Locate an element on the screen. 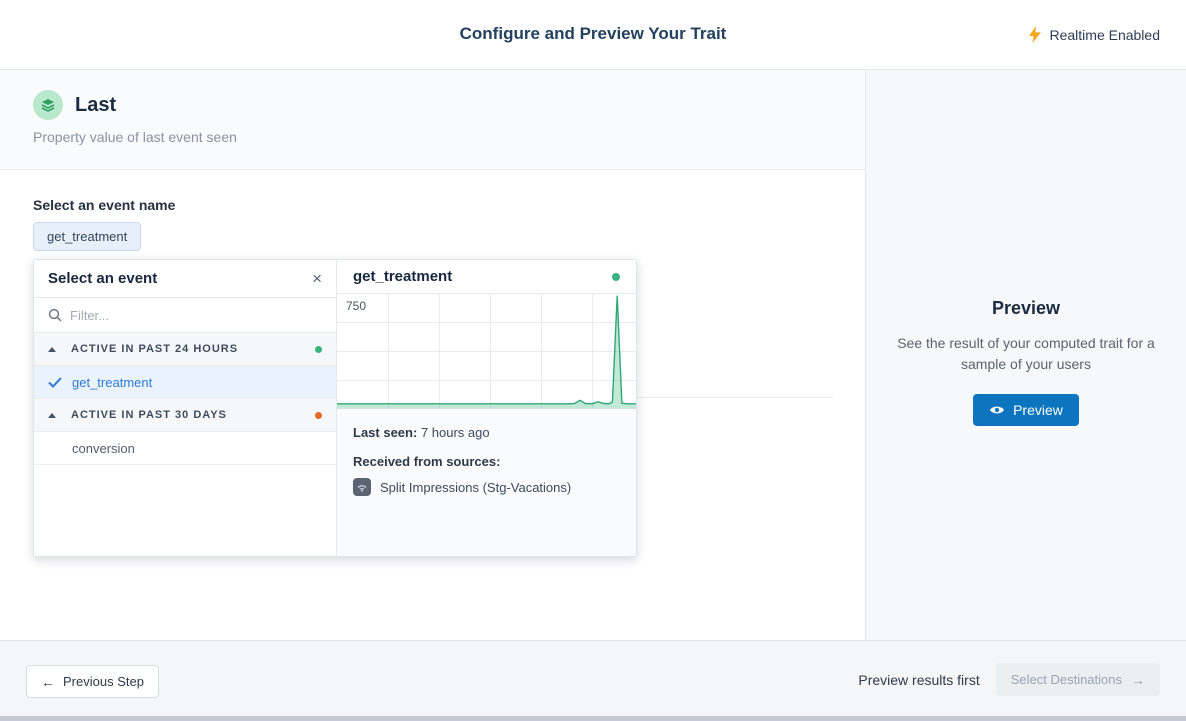 The width and height of the screenshot is (1186, 721). event-detail-panel: get_treatment 750 Last seen: 7 hours ago is located at coordinates (486, 408).